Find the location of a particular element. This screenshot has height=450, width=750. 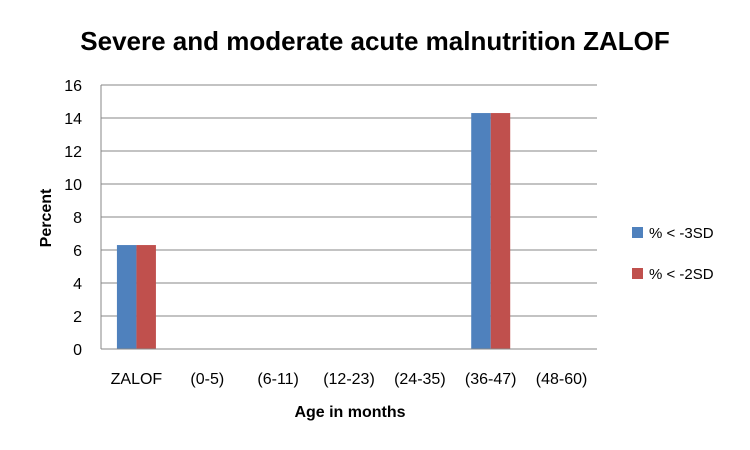

y-tick-label: 6 is located at coordinates (77, 251).